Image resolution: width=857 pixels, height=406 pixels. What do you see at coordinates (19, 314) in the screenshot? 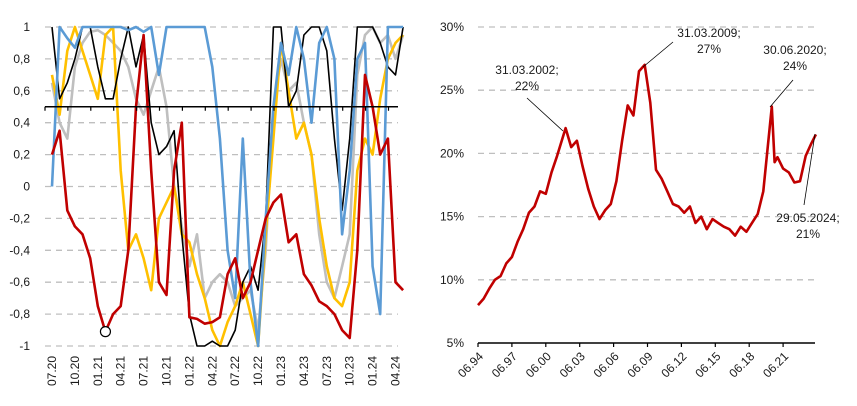
I see `y-tick-label: -0,8` at bounding box center [19, 314].